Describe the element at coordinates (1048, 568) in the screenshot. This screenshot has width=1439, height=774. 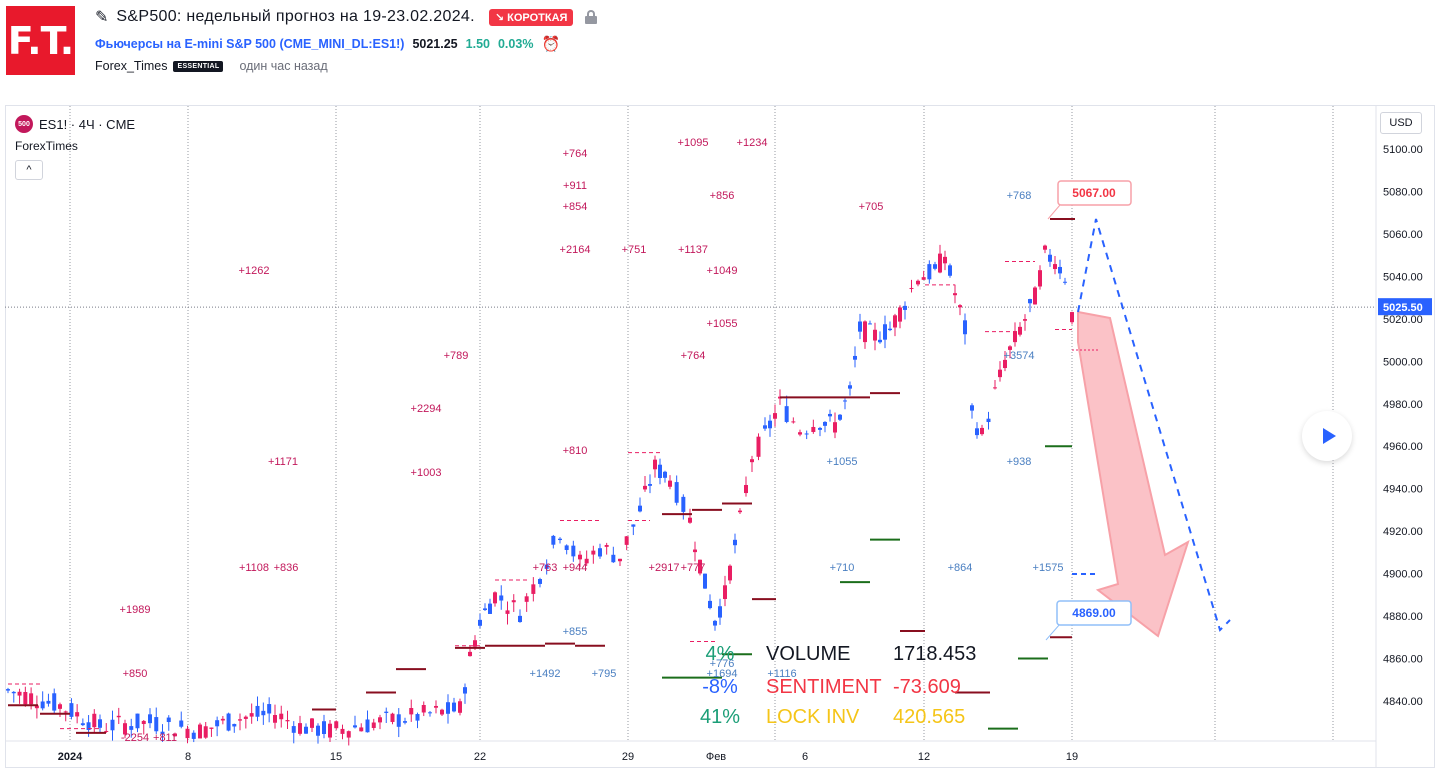
I see `volume-annotation: +1575` at that location.